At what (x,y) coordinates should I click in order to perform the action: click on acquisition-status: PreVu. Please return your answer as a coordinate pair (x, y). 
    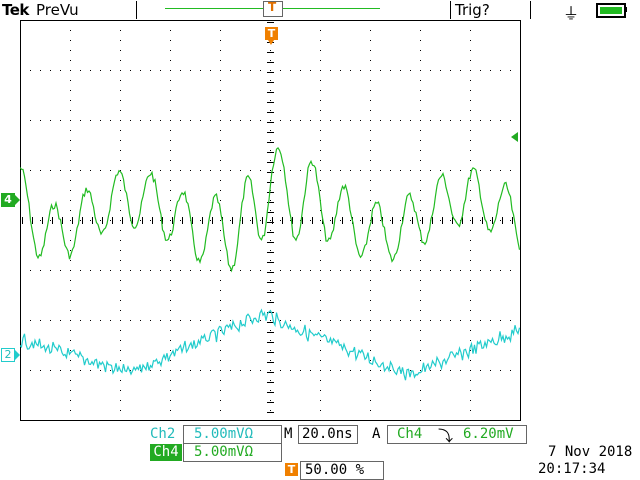
    Looking at the image, I should click on (57, 10).